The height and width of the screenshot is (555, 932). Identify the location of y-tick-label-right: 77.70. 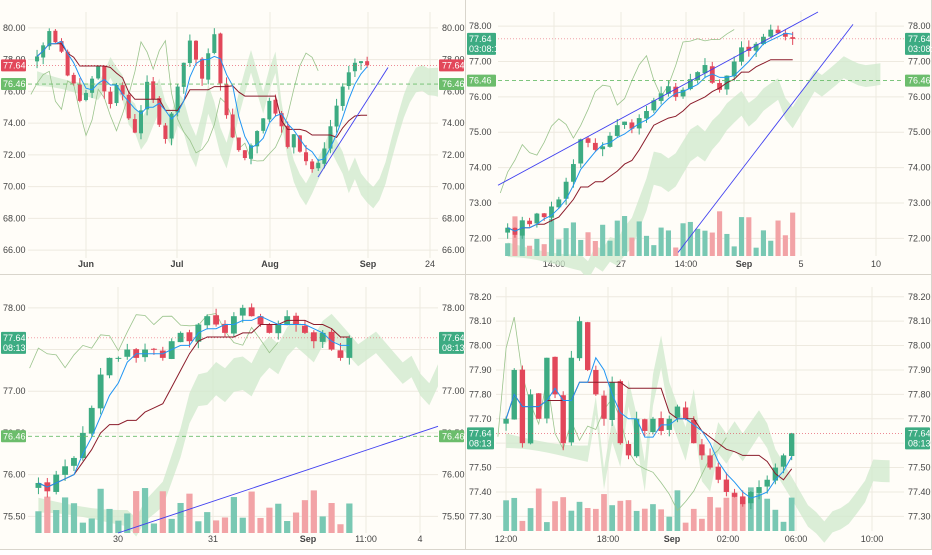
(919, 419).